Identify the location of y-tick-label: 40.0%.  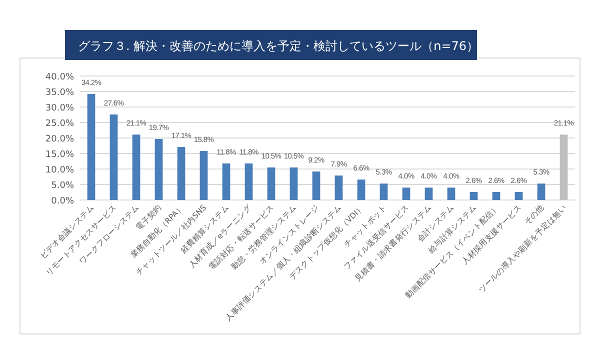
(59, 77).